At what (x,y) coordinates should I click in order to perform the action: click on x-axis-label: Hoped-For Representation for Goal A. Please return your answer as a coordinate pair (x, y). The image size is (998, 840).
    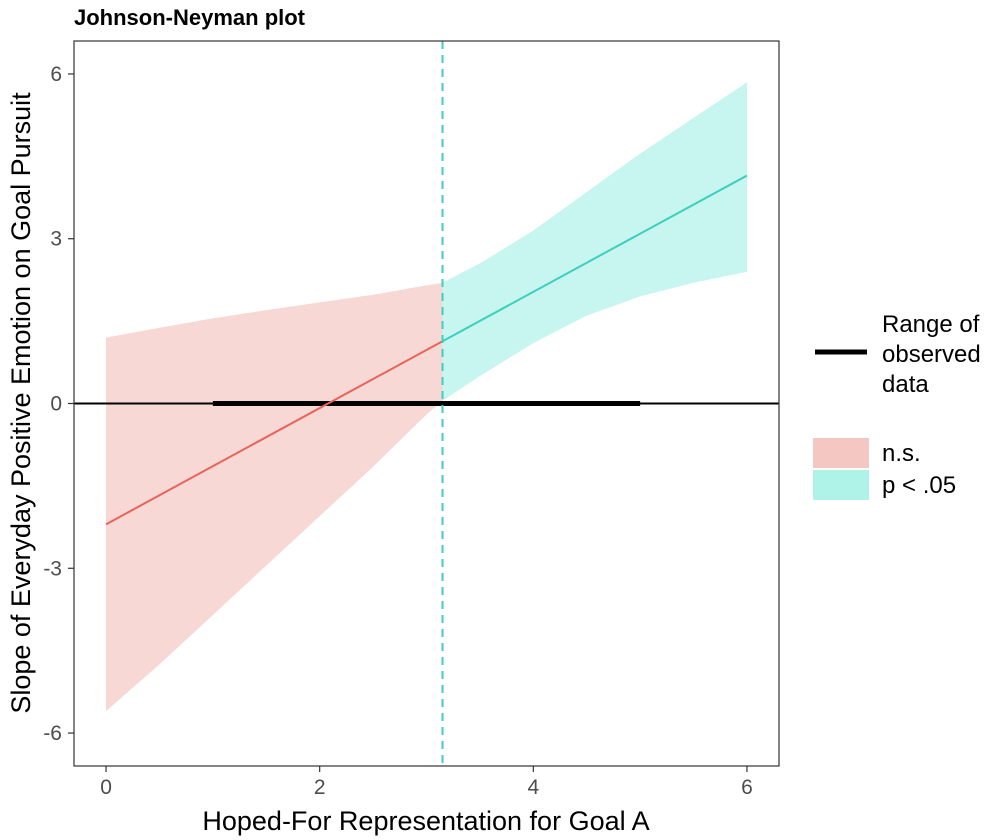
    Looking at the image, I should click on (425, 821).